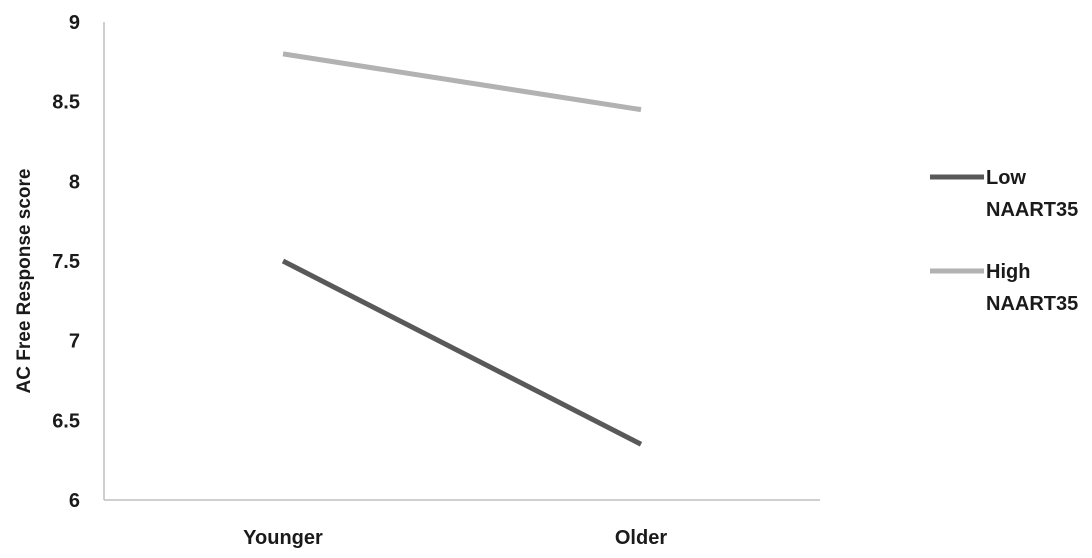 This screenshot has height=558, width=1092. What do you see at coordinates (74, 23) in the screenshot?
I see `y-tick-label: 9` at bounding box center [74, 23].